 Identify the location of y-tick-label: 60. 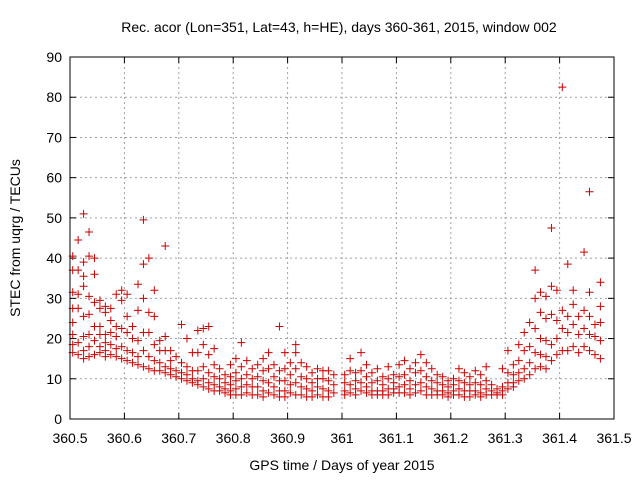
(54, 178).